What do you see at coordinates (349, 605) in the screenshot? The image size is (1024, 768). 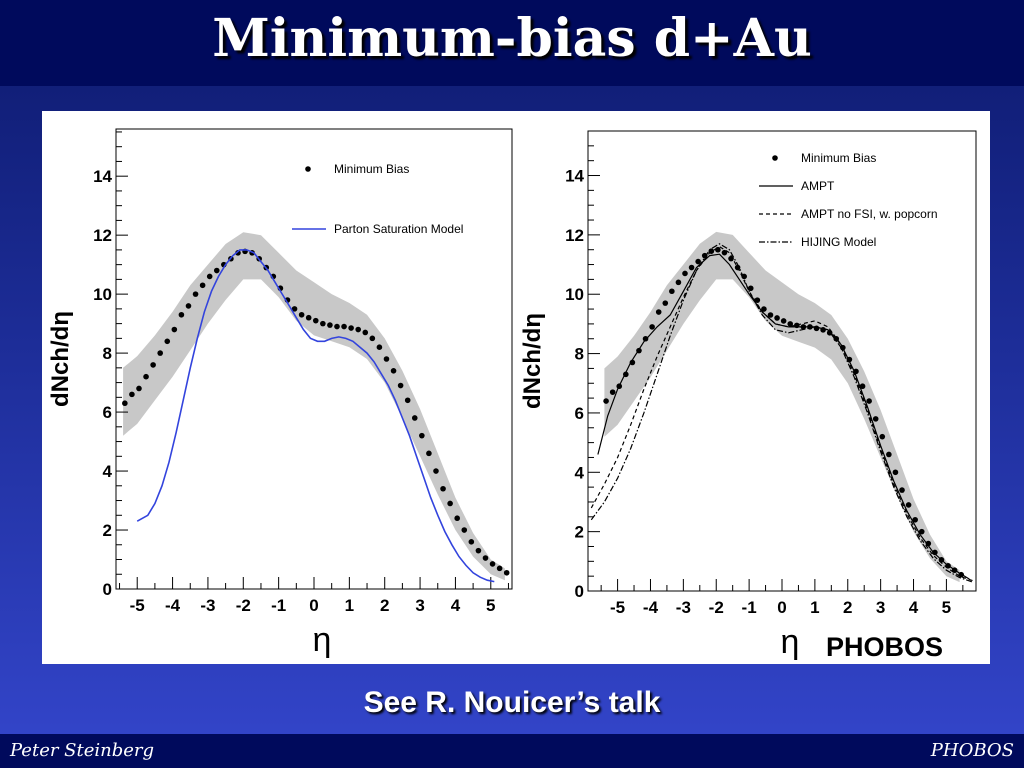 I see `x-tick-label: 1` at bounding box center [349, 605].